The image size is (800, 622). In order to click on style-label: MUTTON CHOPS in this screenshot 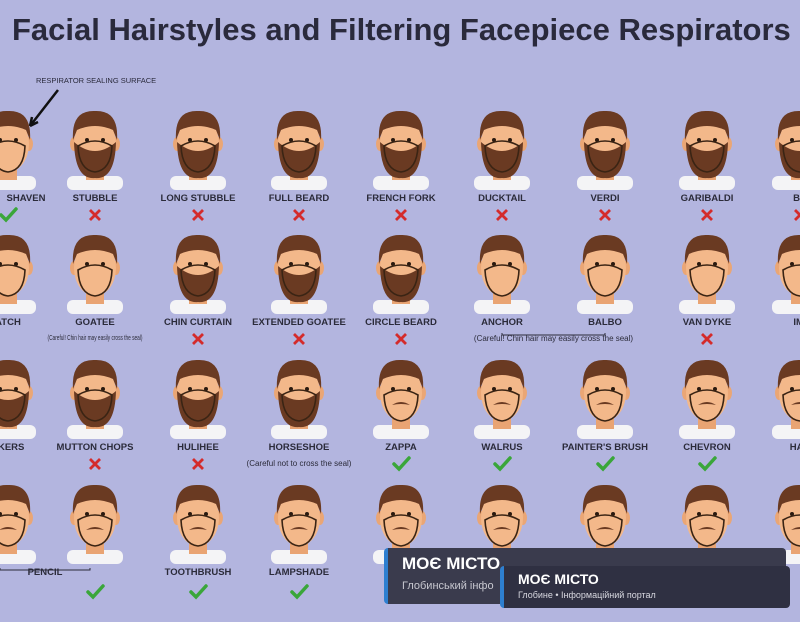, I will do `click(95, 447)`.